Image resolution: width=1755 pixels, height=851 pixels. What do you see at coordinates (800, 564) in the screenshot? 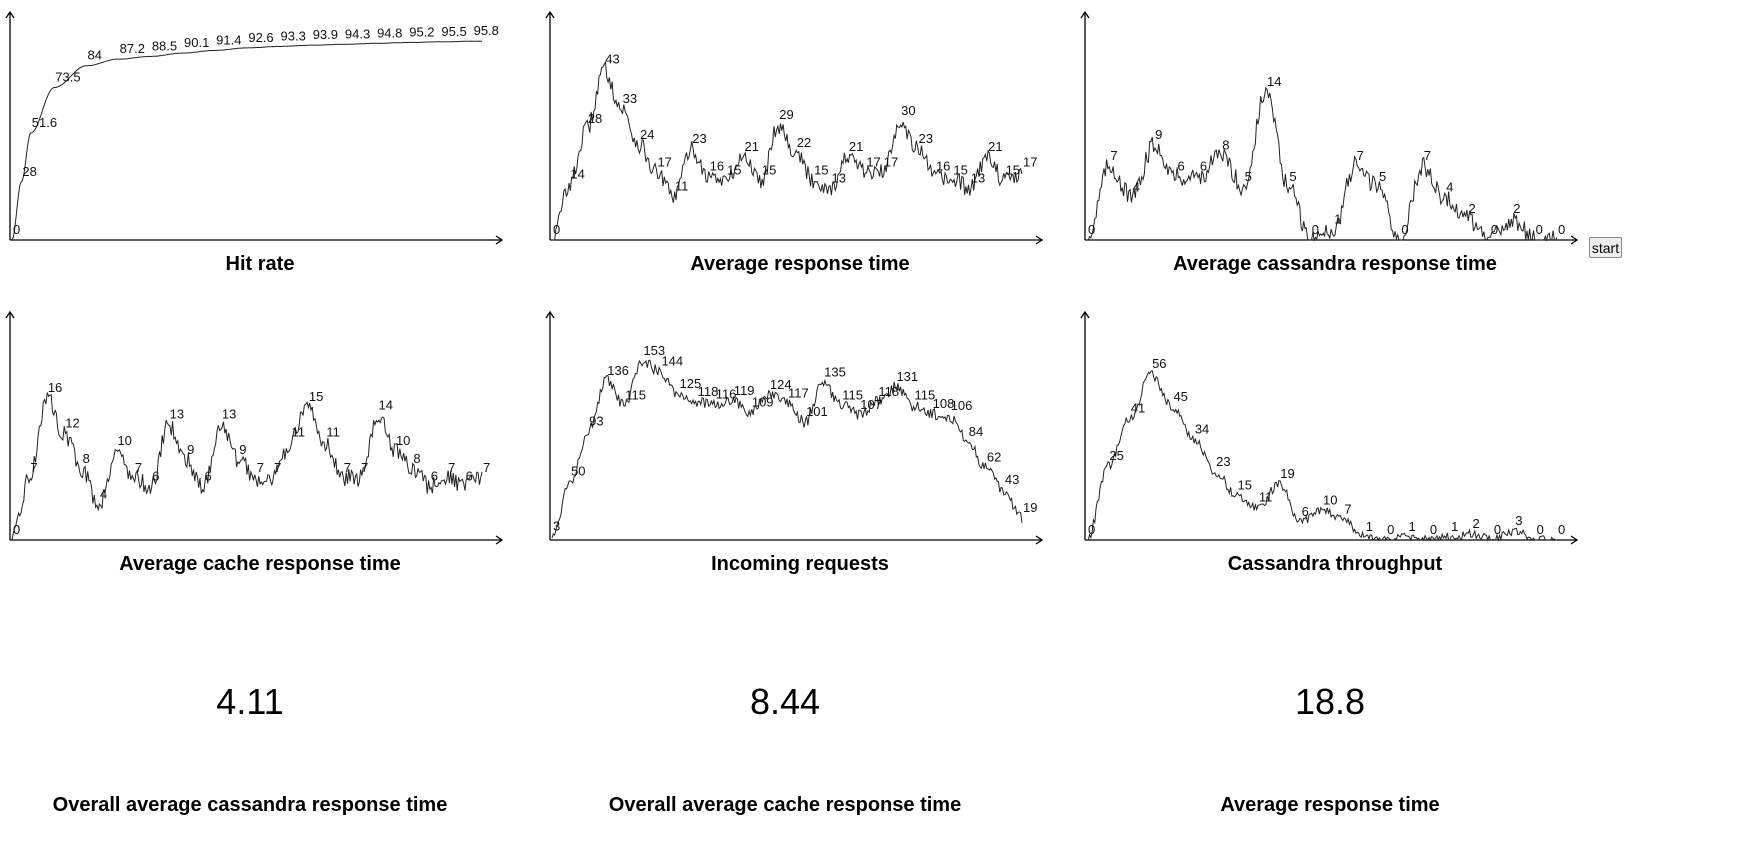
I see `chart-title: Incoming requests` at bounding box center [800, 564].